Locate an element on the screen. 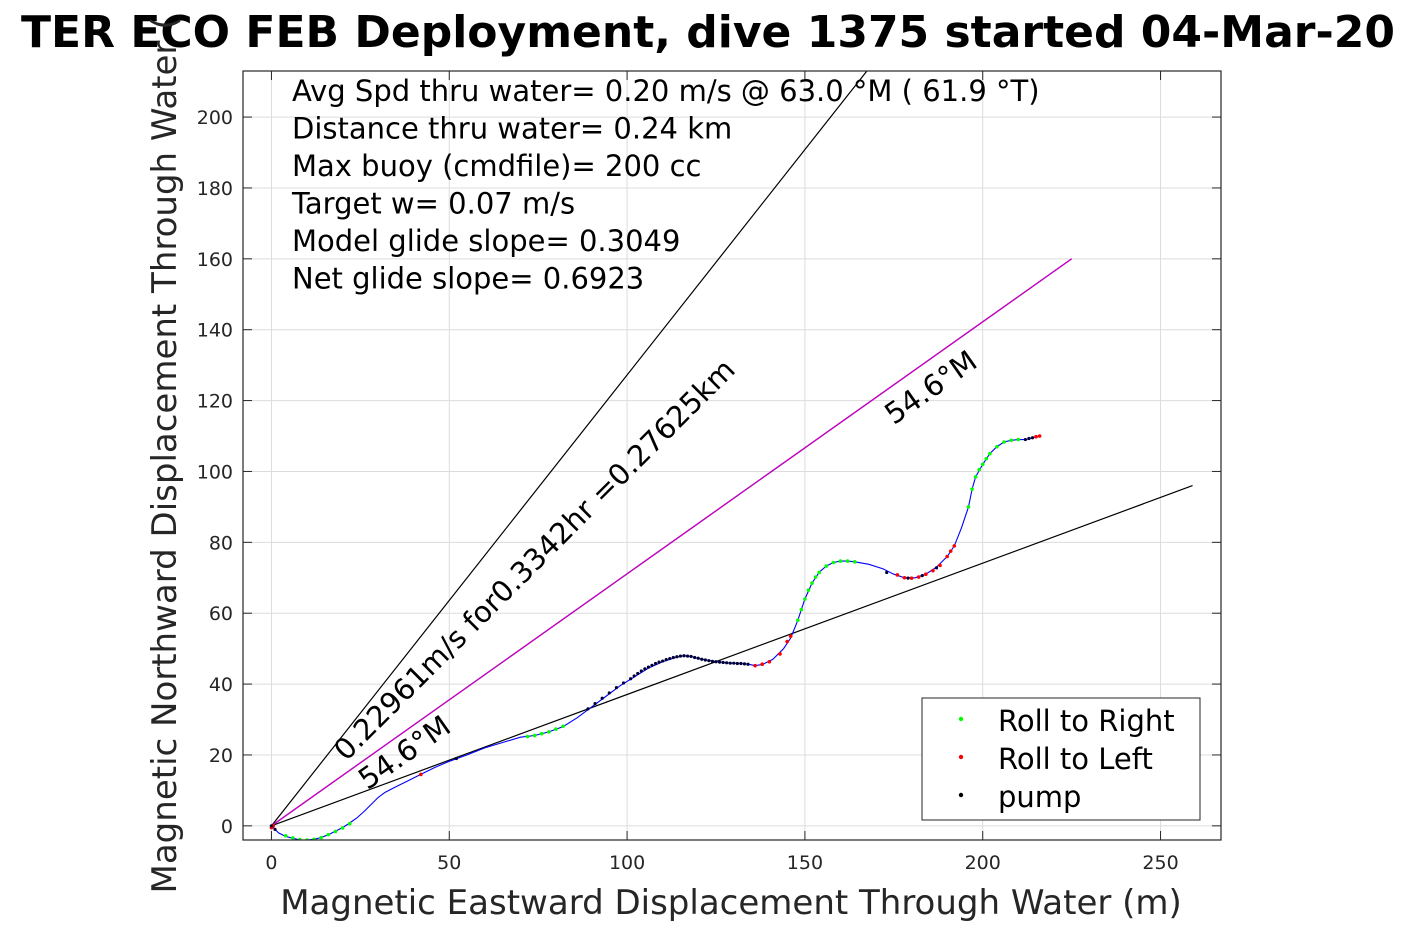 This screenshot has width=1417, height=945. info-line: Net glide slope= 0.6923 is located at coordinates (468, 279).